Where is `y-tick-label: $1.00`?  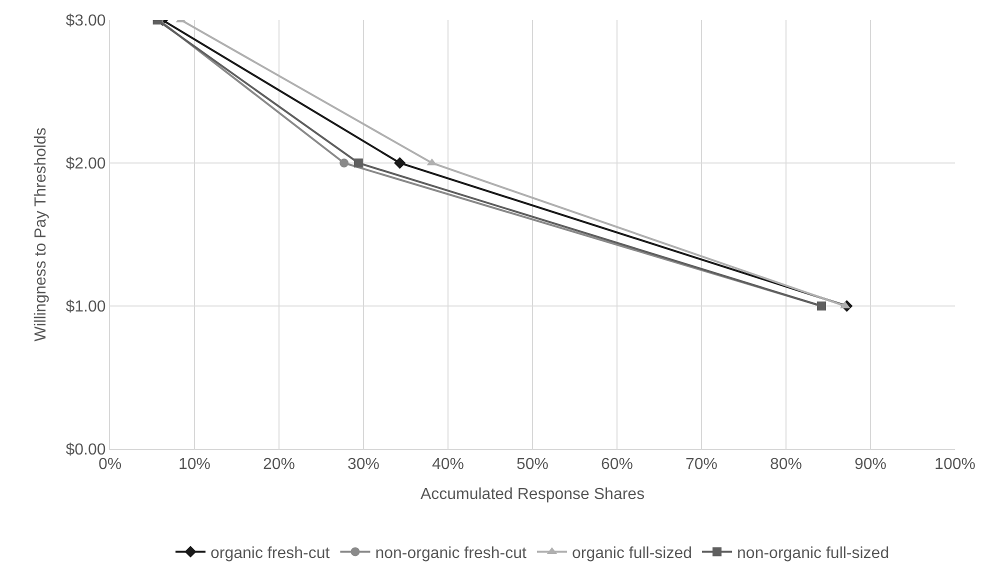 y-tick-label: $1.00 is located at coordinates (86, 307).